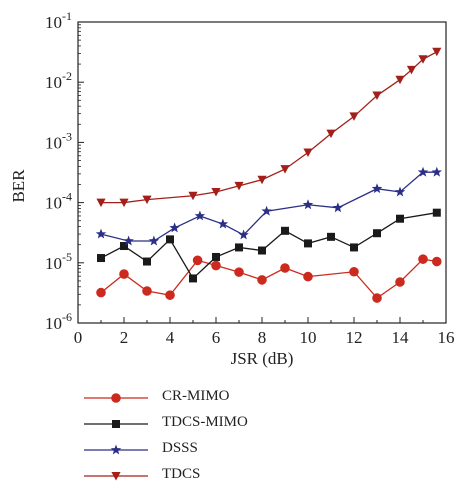 The height and width of the screenshot is (493, 474). I want to click on series-tdcs-mimo, so click(269, 245).